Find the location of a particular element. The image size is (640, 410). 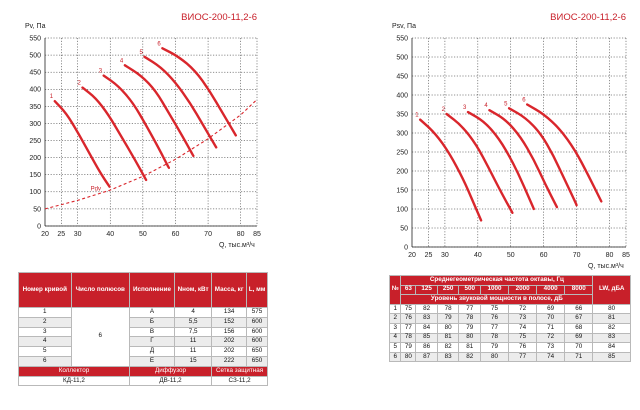

system-curve-label: Pdv is located at coordinates (96, 190).